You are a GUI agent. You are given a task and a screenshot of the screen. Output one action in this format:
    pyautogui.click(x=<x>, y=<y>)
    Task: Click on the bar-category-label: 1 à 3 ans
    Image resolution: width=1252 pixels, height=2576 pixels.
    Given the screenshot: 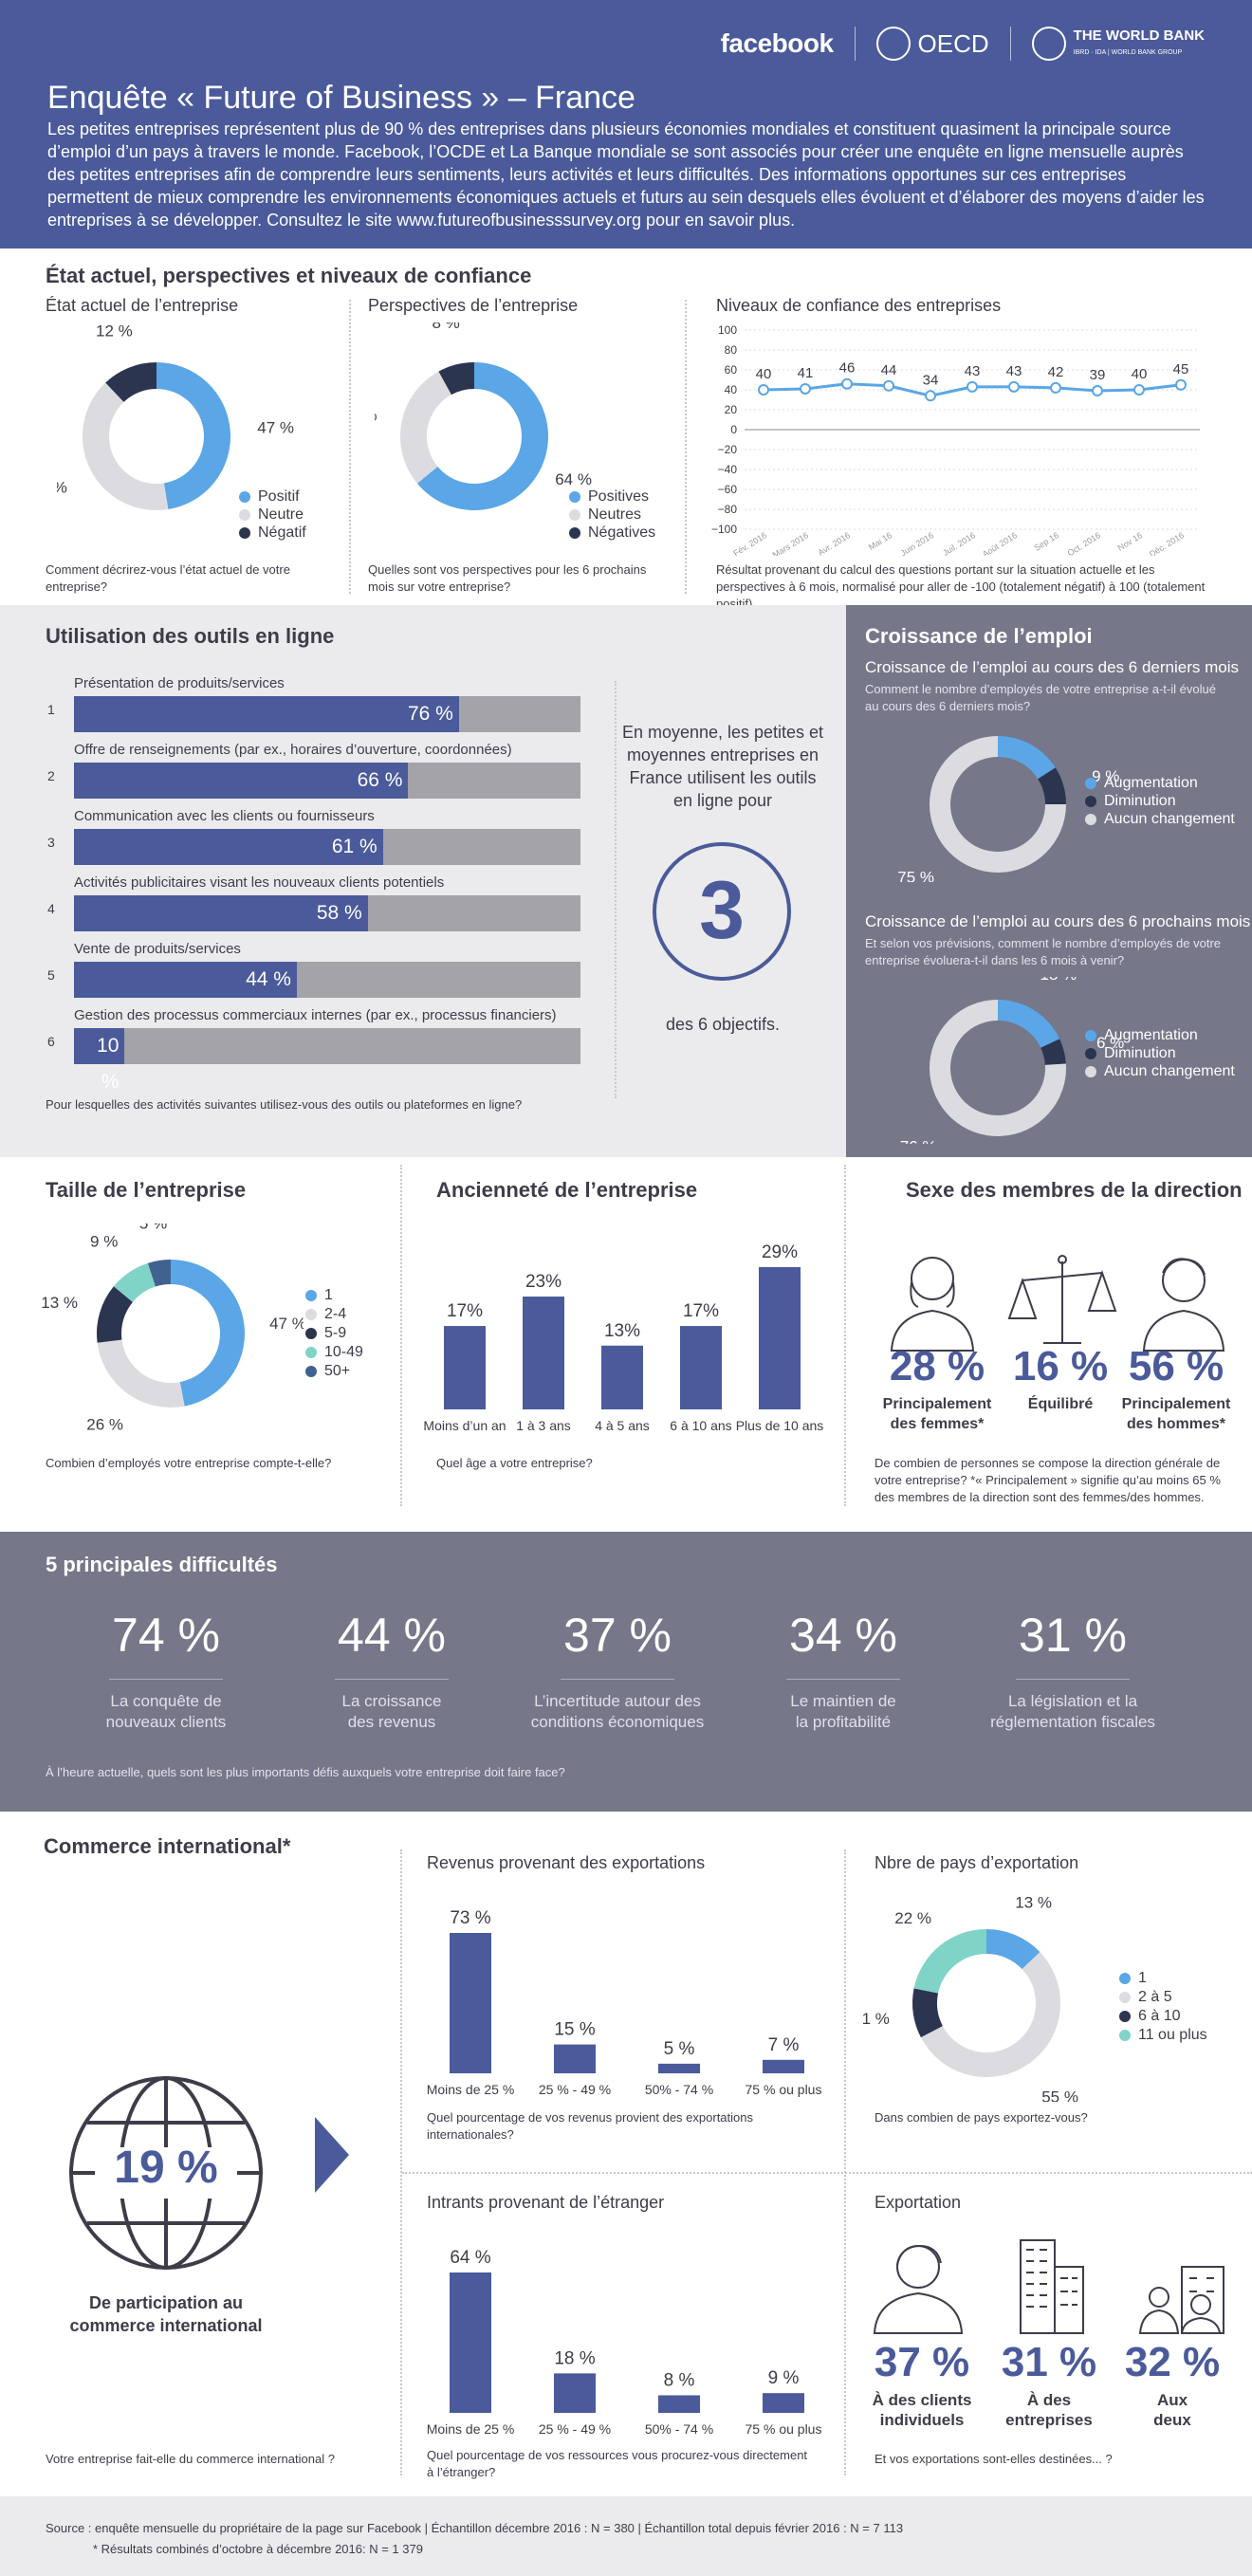 What is the action you would take?
    pyautogui.click(x=543, y=1425)
    